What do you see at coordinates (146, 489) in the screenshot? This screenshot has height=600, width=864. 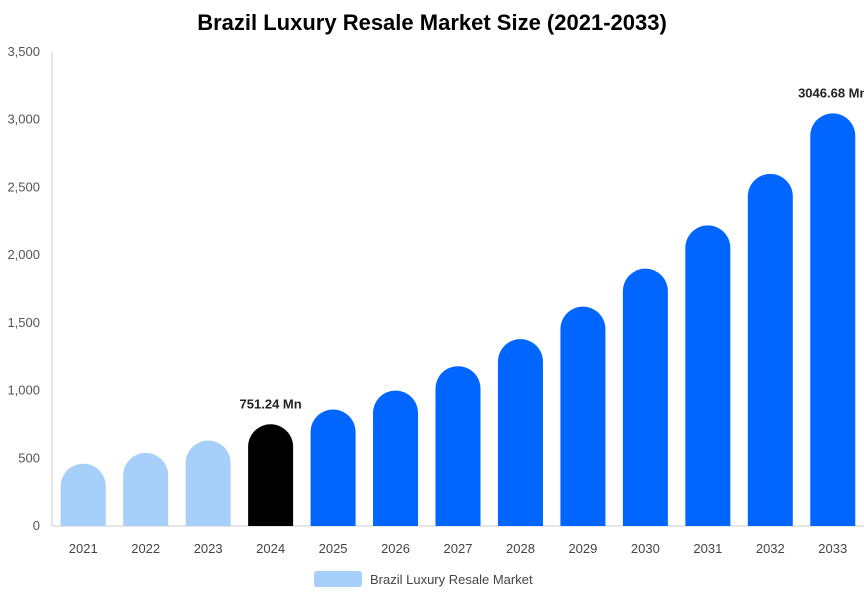 I see `bar-2022` at bounding box center [146, 489].